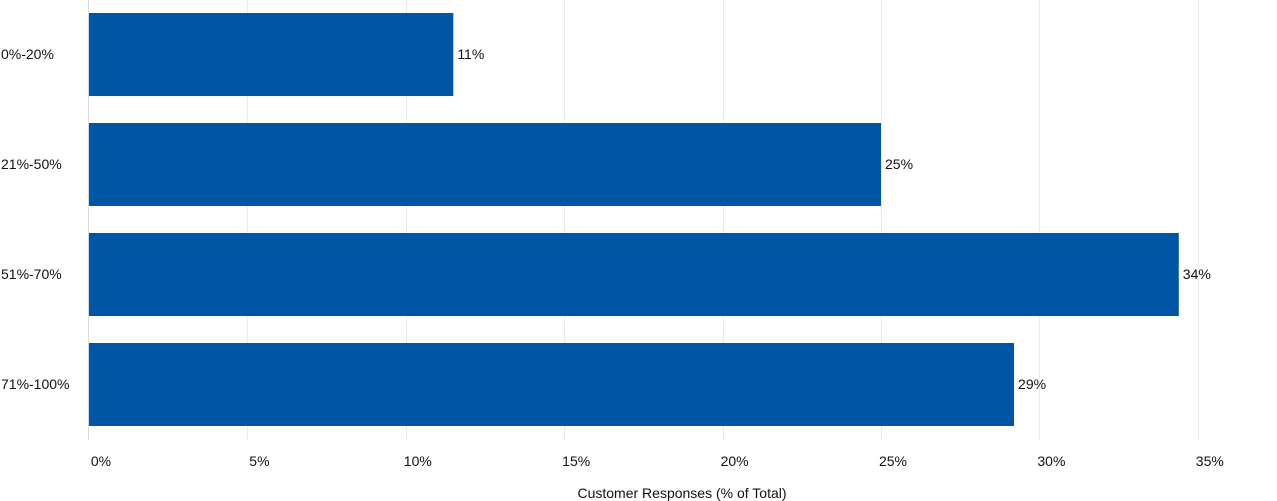  I want to click on x-tick-label: 20%, so click(735, 461).